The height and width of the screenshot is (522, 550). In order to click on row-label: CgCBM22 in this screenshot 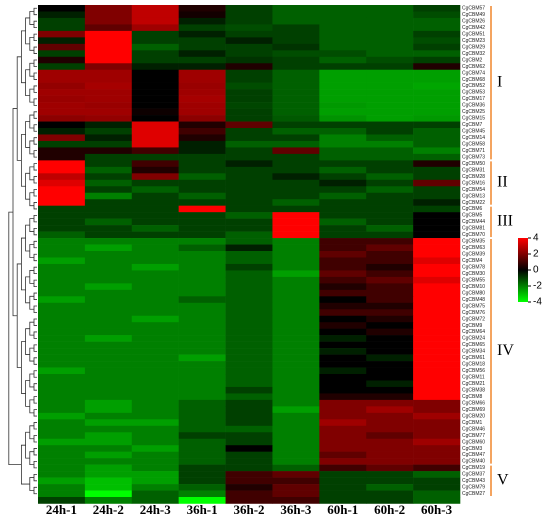, I will do `click(473, 203)`.